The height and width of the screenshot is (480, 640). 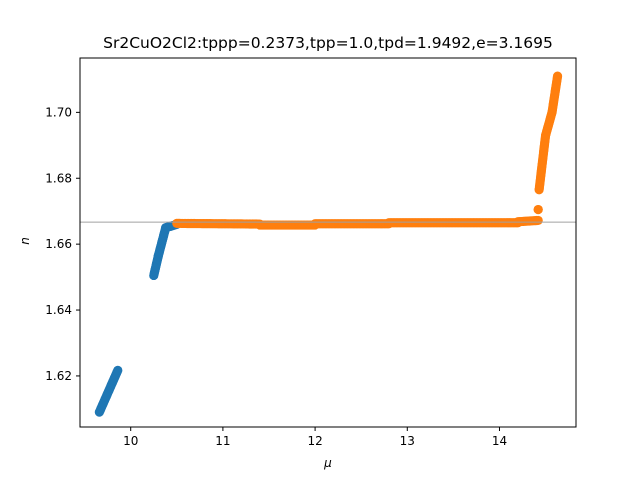 What do you see at coordinates (25, 241) in the screenshot?
I see `y-axis-label: n` at bounding box center [25, 241].